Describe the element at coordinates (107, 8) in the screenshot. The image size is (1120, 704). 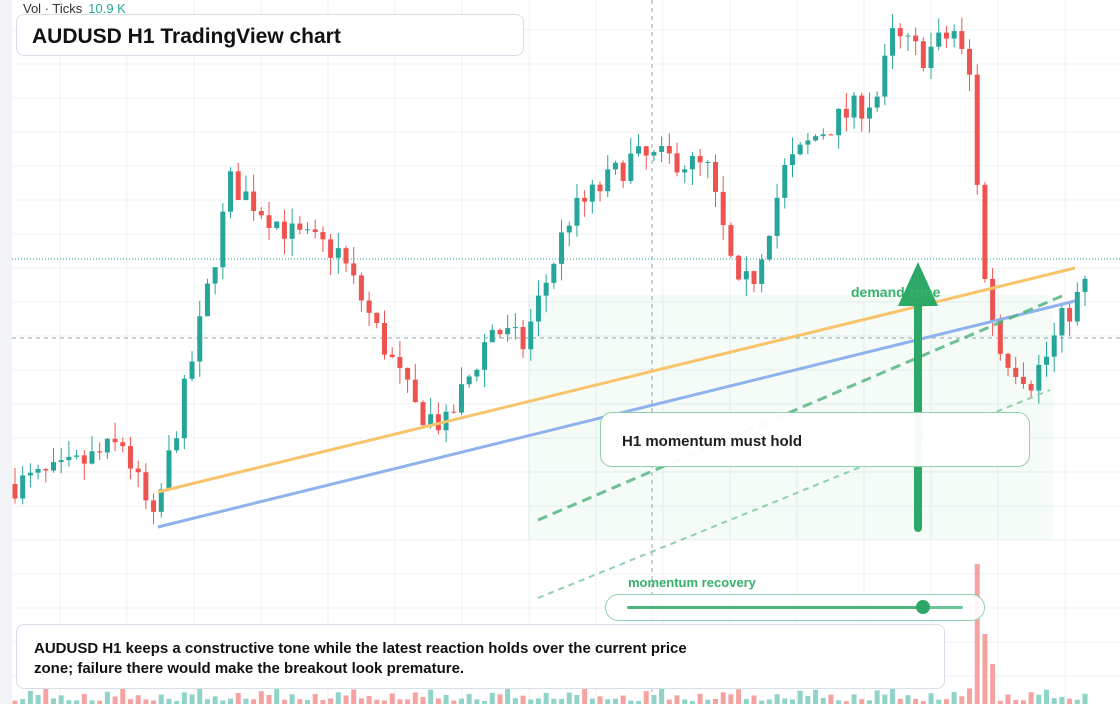
I see `volume-legend-value: 10.9 K` at that location.